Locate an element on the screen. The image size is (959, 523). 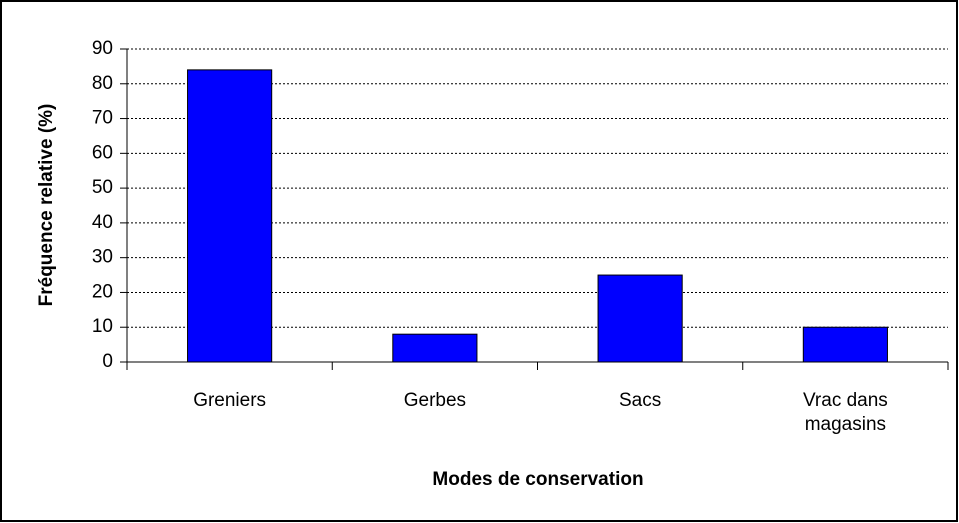
y-tick-label: 50 is located at coordinates (102, 187).